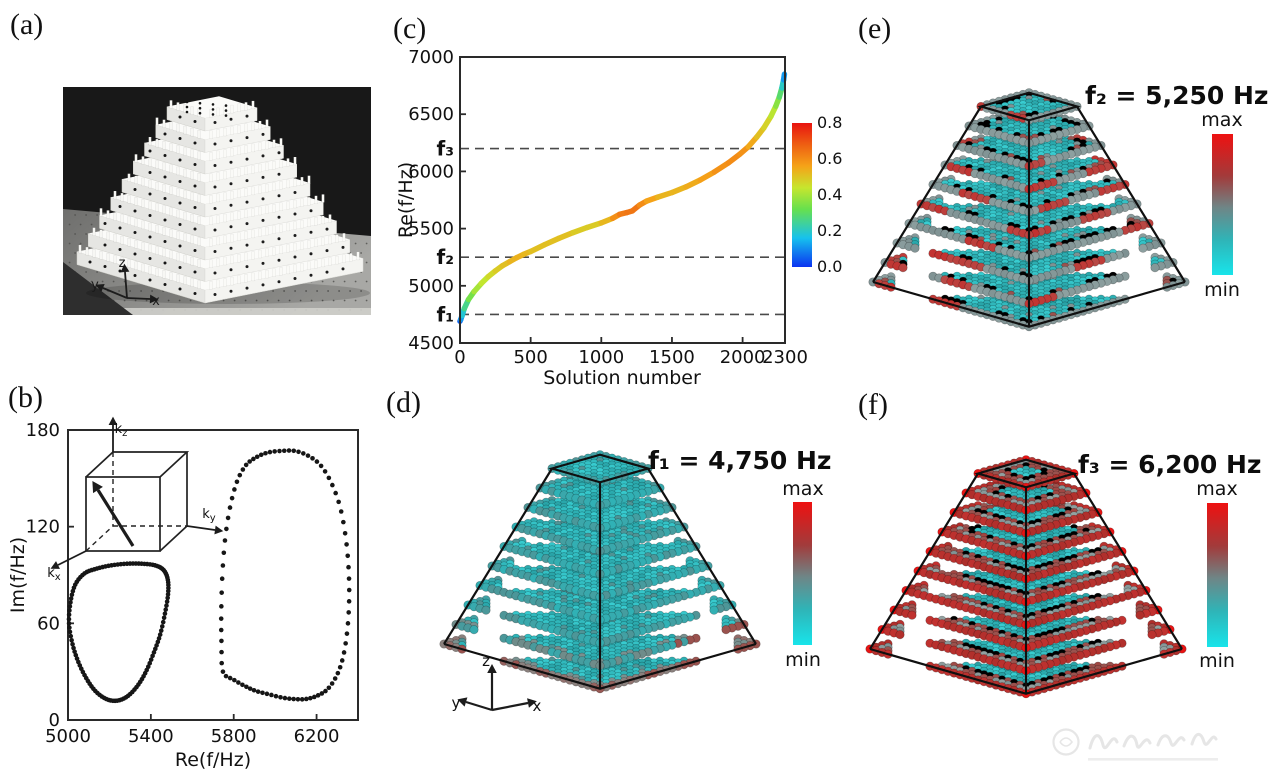  Describe the element at coordinates (98, 288) in the screenshot. I see `shadow-corner` at that location.